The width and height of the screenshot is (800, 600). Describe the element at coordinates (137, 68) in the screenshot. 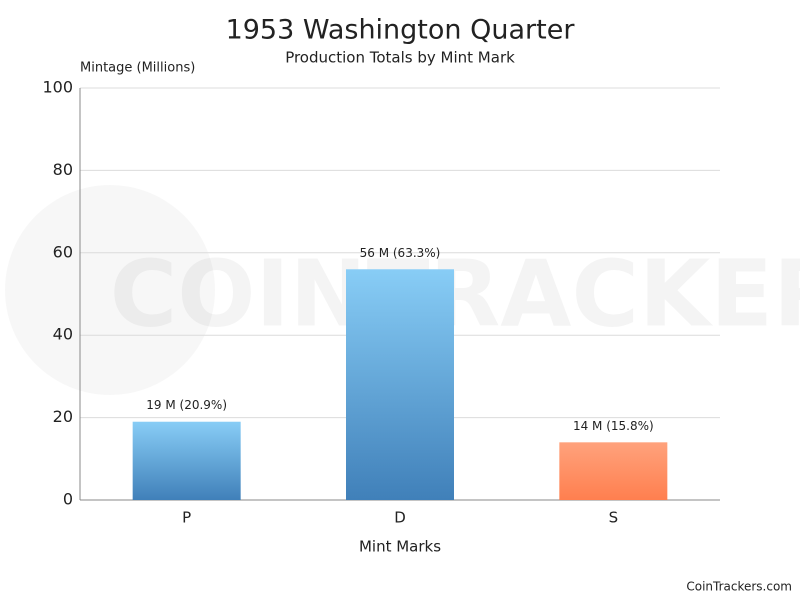

I see `y-axis-label: Mintage (Millions)` at that location.